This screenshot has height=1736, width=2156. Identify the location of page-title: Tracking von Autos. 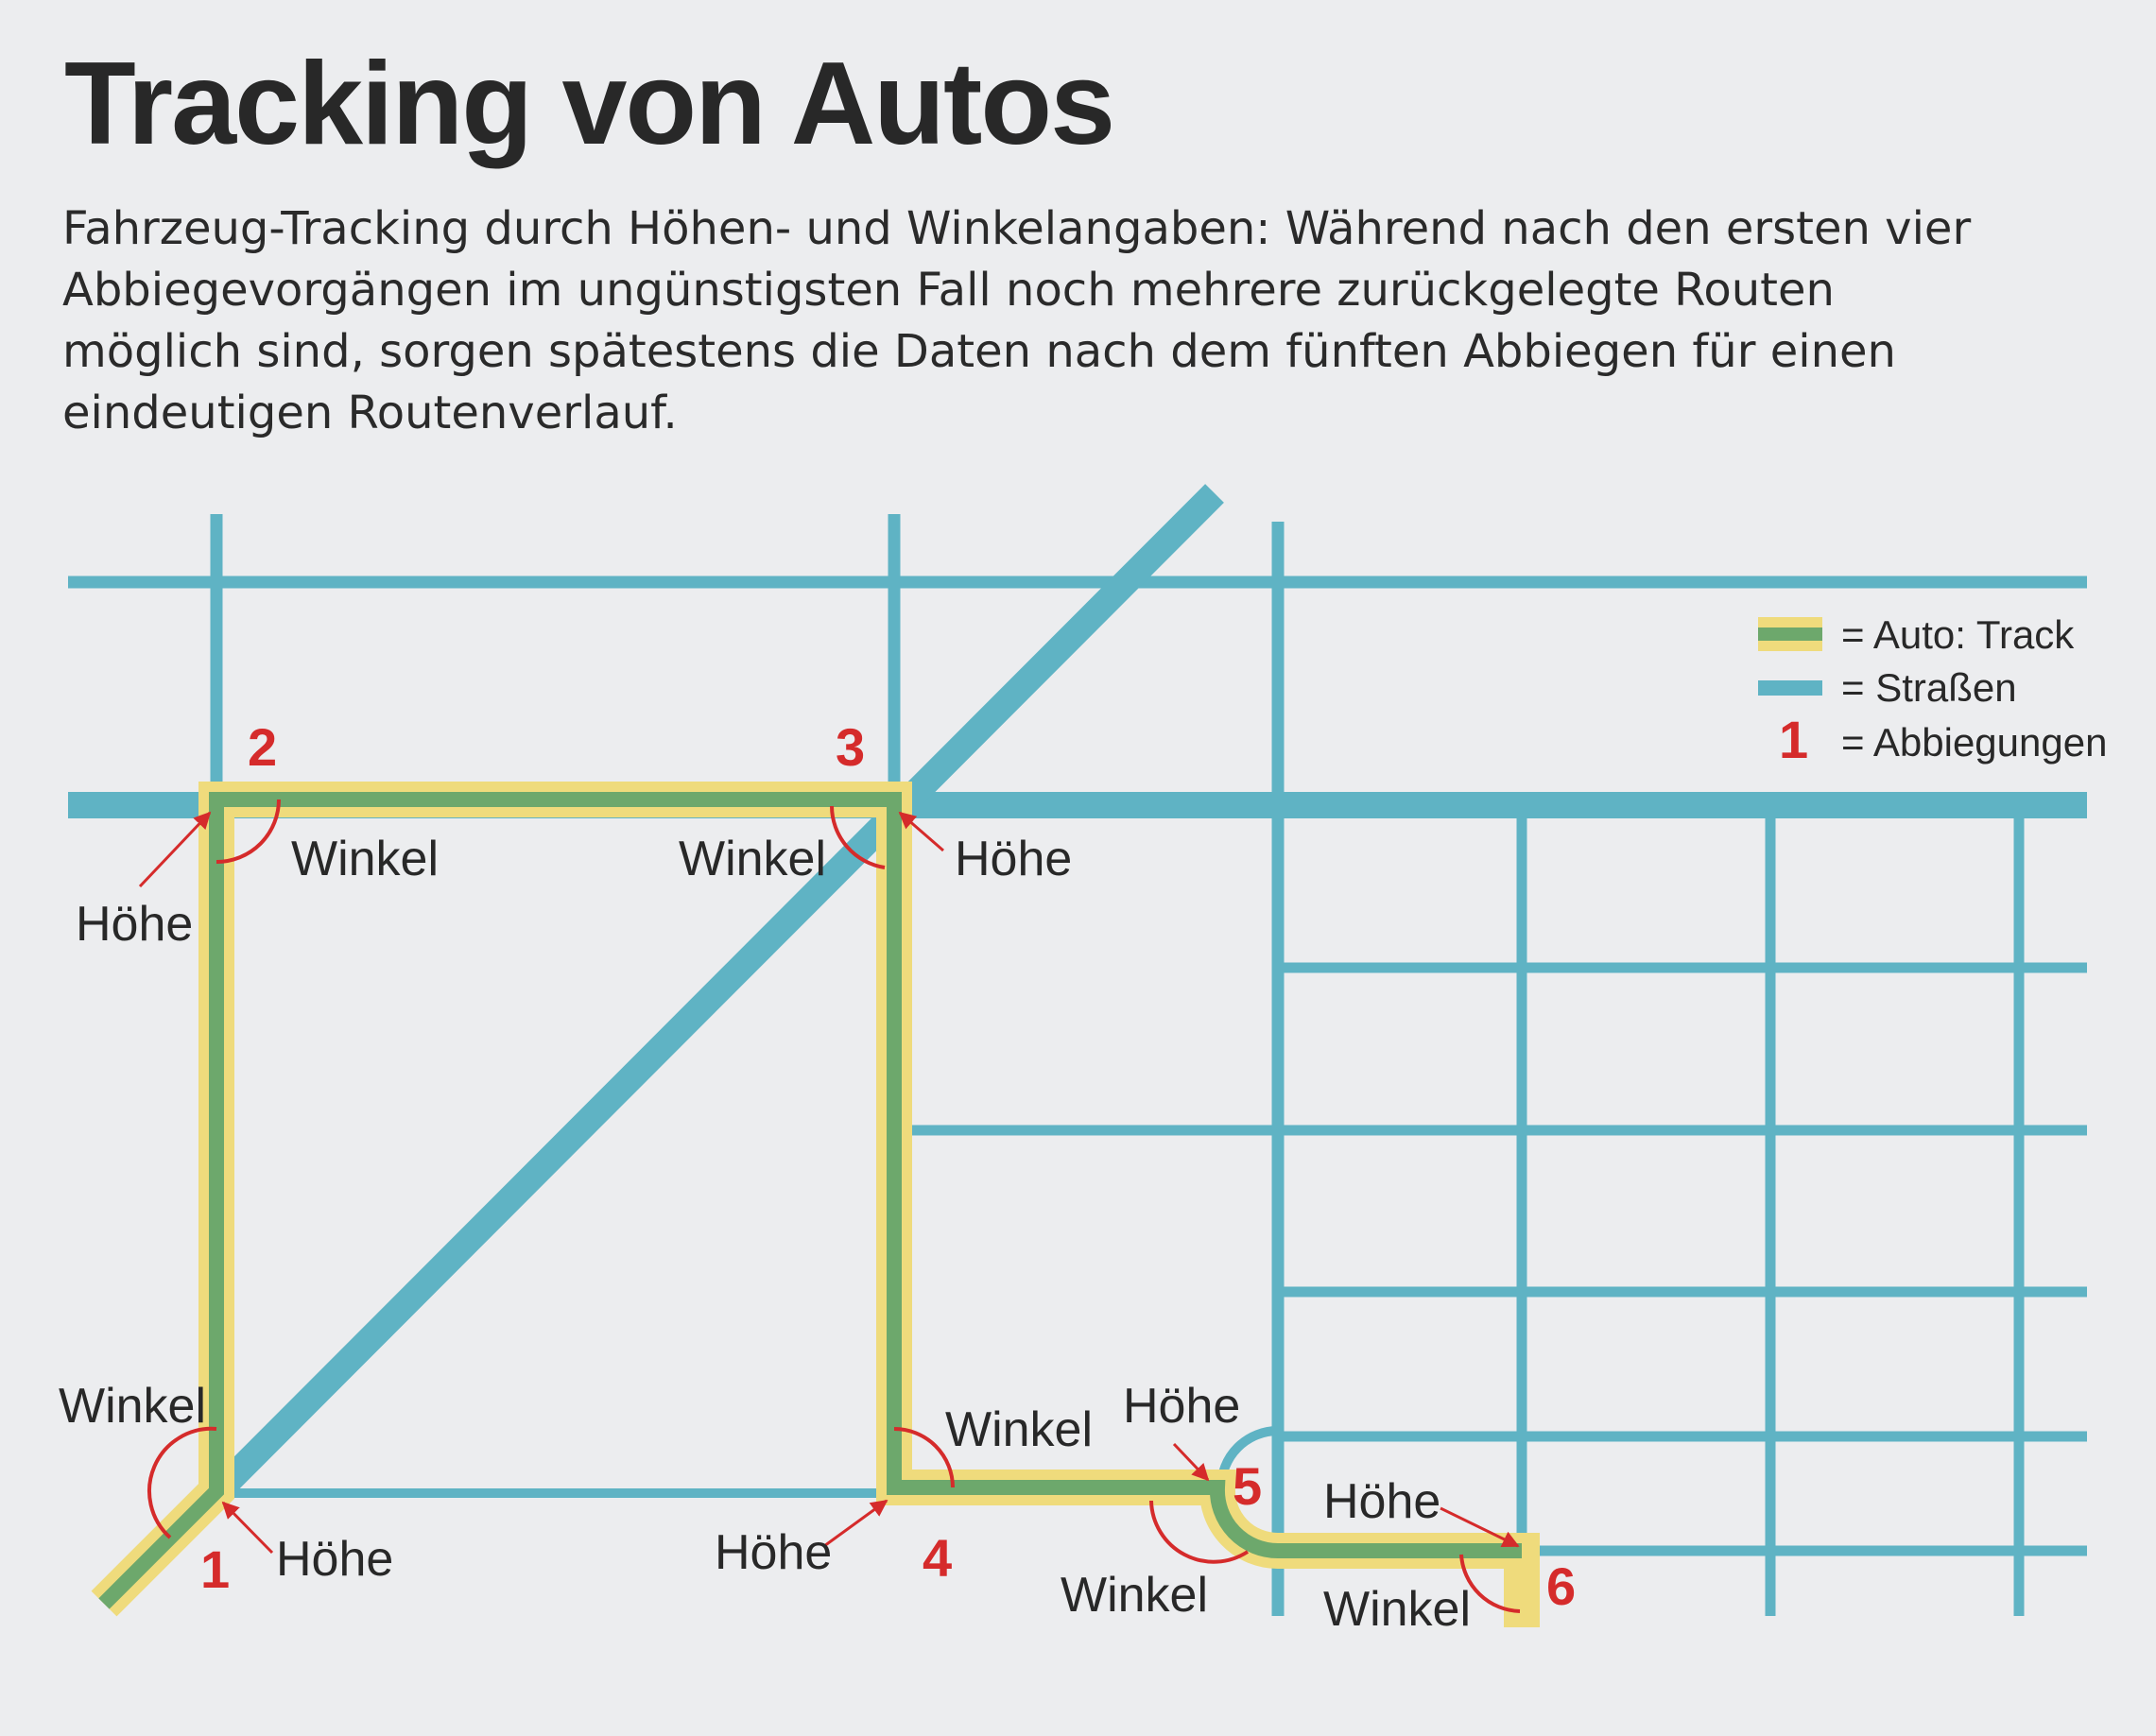
(589, 104).